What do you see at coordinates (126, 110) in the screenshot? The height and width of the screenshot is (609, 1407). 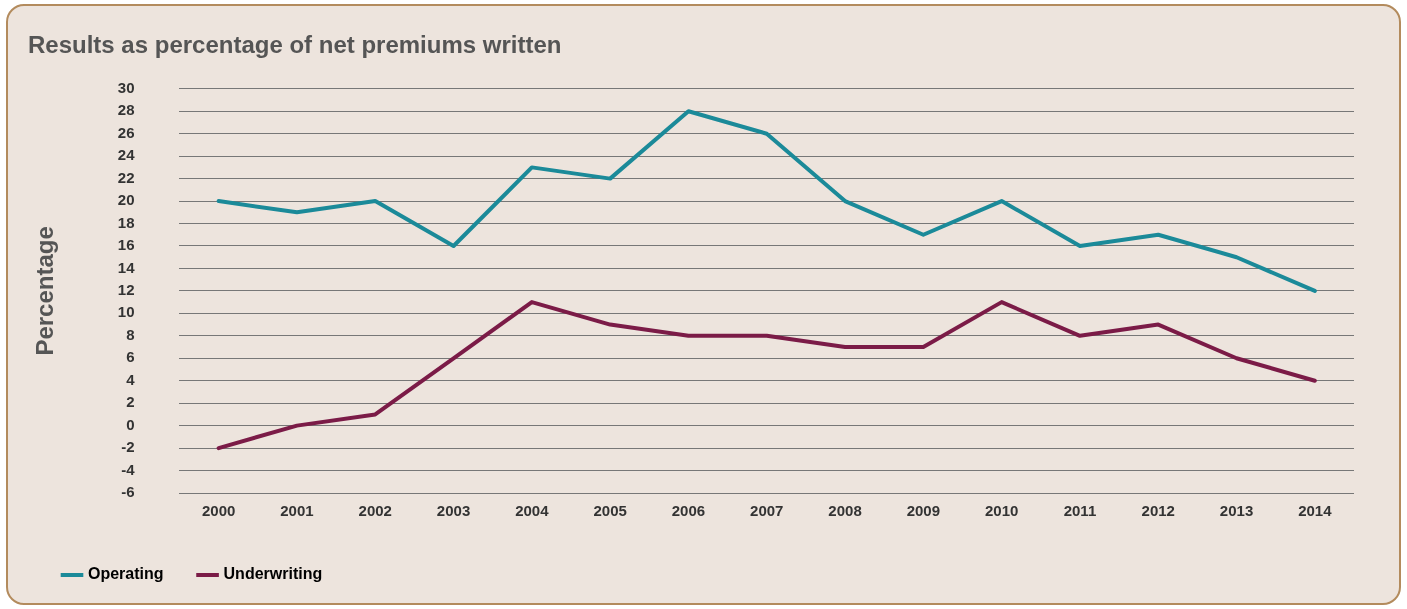 I see `y-tick-label: 28` at bounding box center [126, 110].